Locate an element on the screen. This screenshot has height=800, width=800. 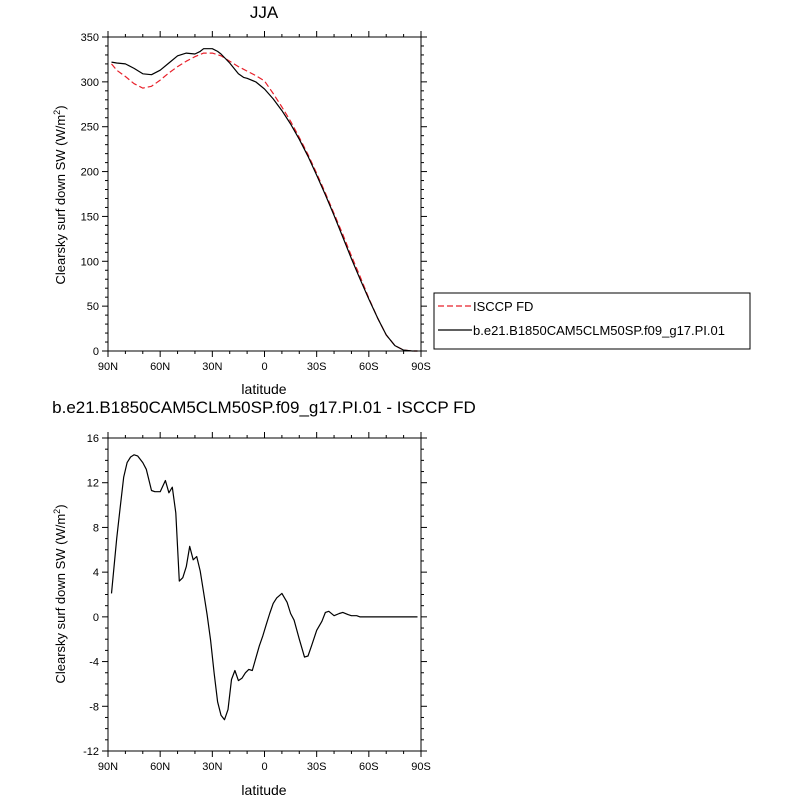
top-series-line-isccp-fd is located at coordinates (264, 202).